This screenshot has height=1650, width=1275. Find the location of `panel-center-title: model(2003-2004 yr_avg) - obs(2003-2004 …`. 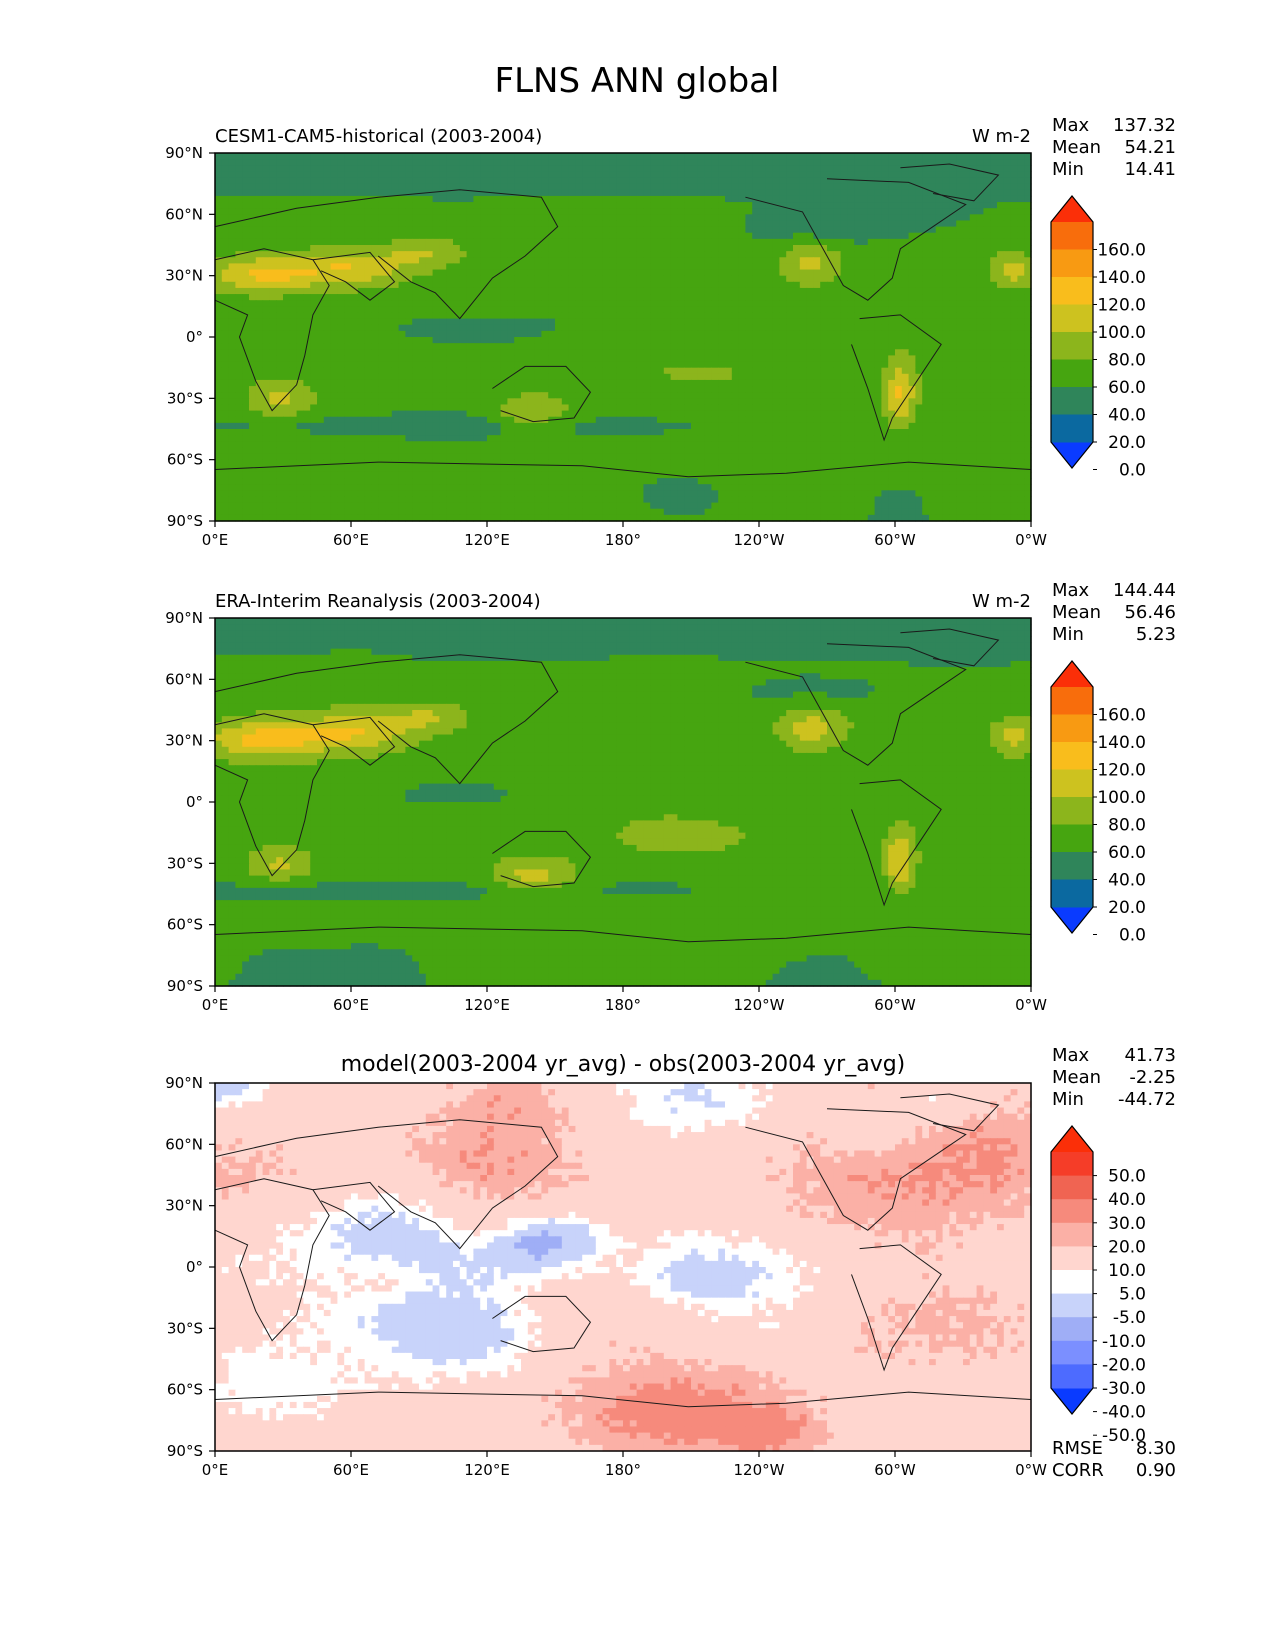

panel-center-title: model(2003-2004 yr_avg) - obs(2003-2004 … is located at coordinates (623, 1064).